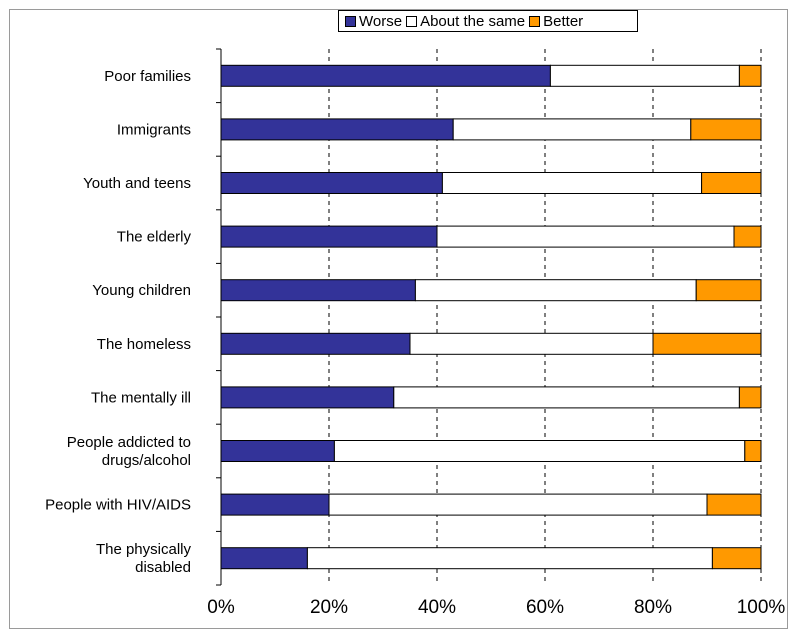 The image size is (797, 637). Describe the element at coordinates (545, 607) in the screenshot. I see `x-tick-label: 60%` at that location.